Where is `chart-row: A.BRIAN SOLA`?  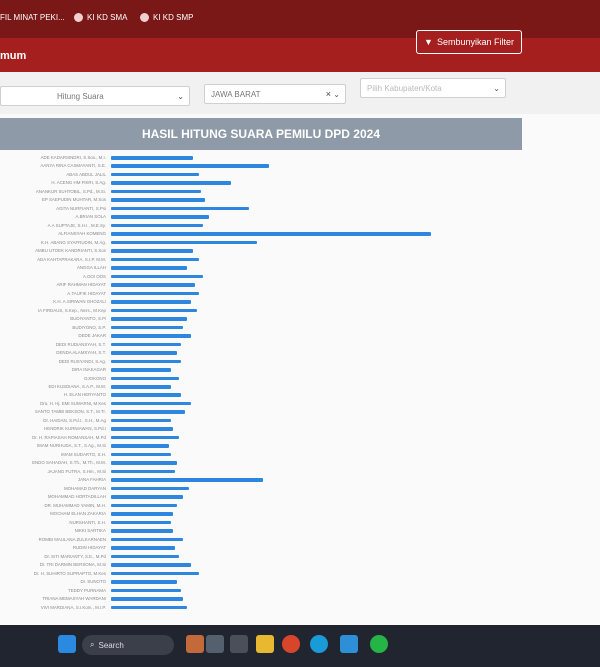 chart-row: A.BRIAN SOLA is located at coordinates (300, 217).